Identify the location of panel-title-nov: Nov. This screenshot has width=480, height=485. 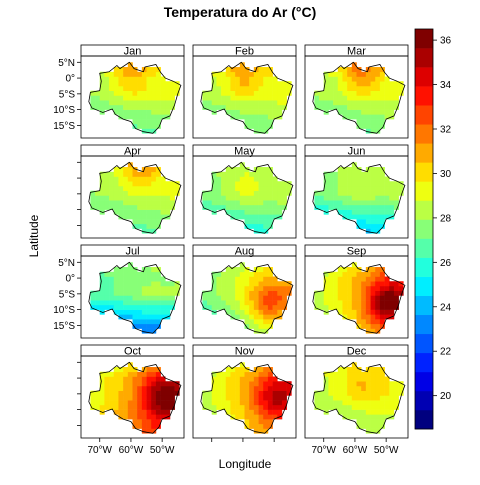
(245, 352).